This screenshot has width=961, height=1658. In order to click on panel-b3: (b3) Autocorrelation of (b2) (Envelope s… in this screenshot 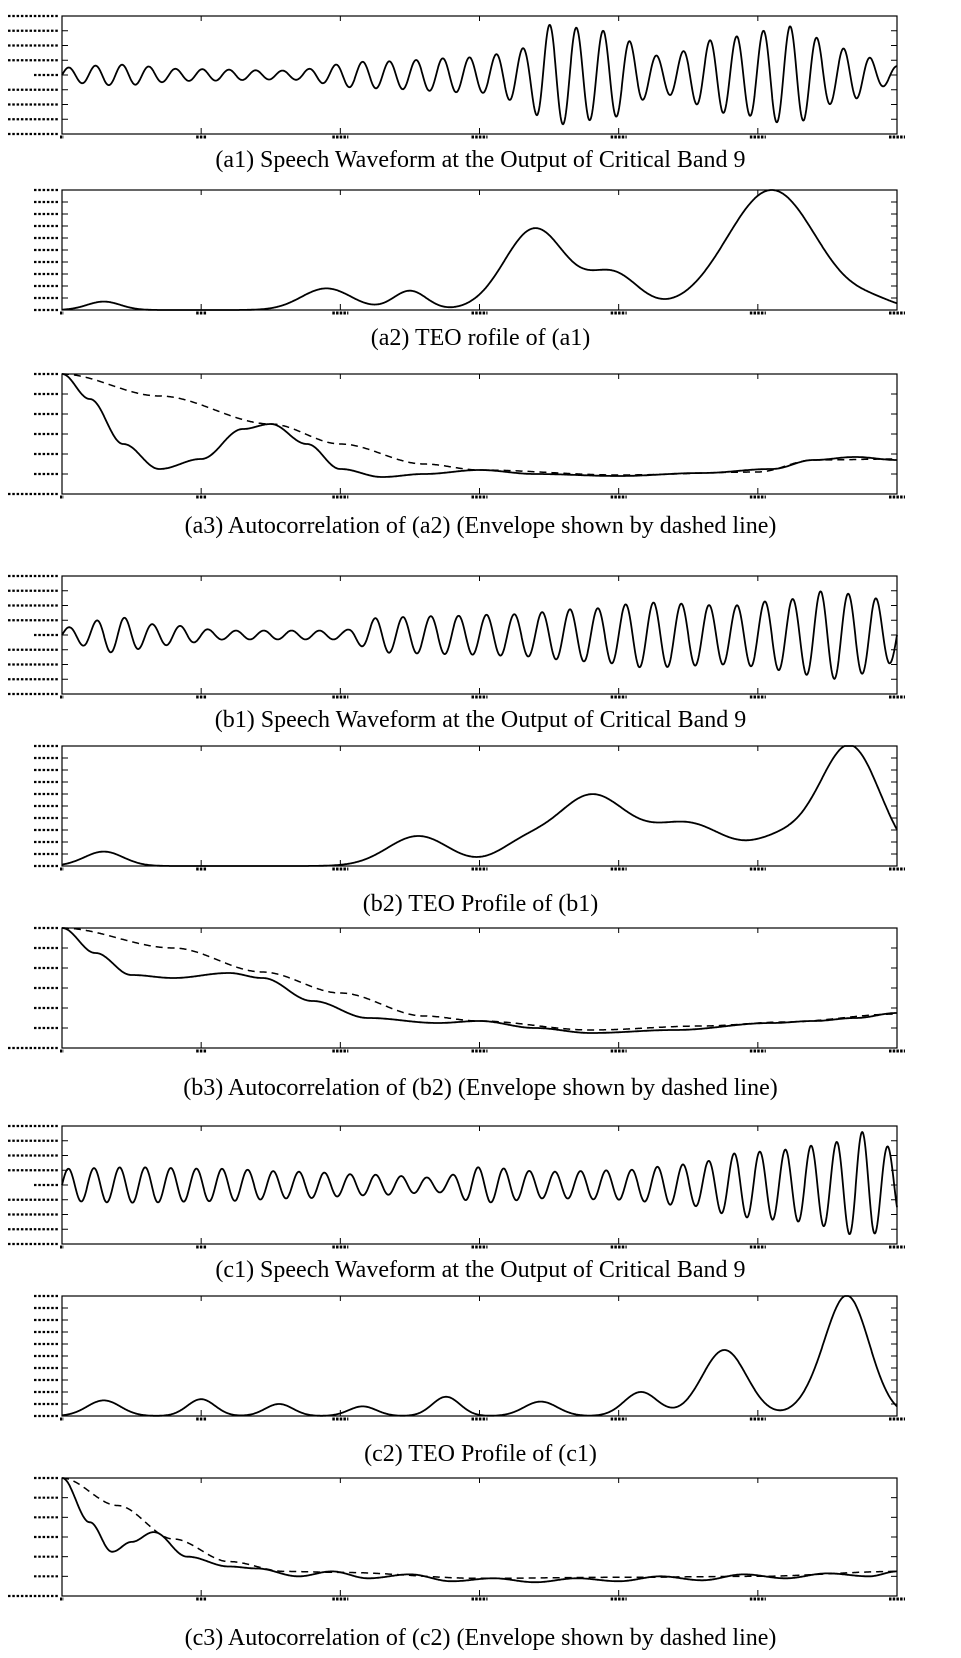, I will do `click(480, 1014)`.